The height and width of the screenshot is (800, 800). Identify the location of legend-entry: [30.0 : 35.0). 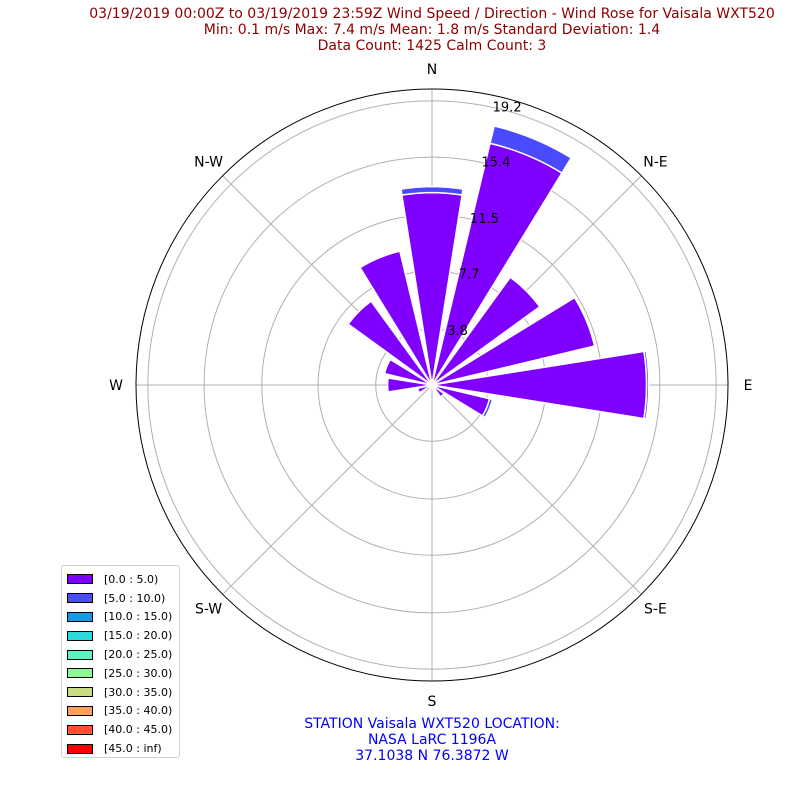
(120, 692).